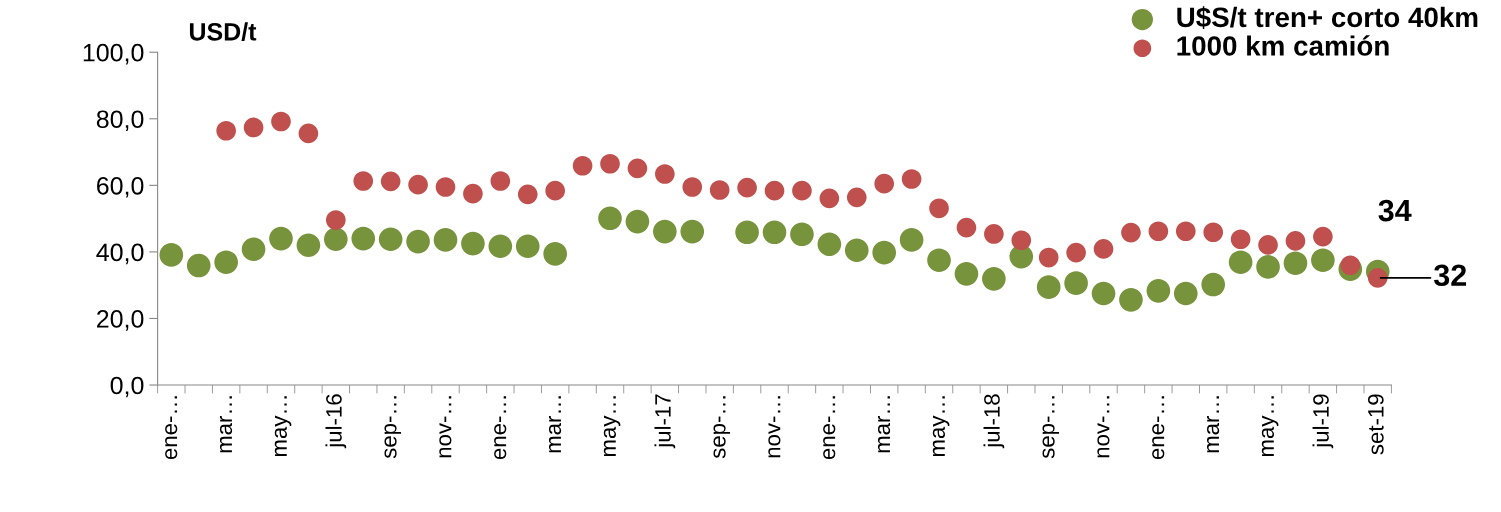 The width and height of the screenshot is (1501, 512). I want to click on legend-label: U$S/t tren+ corto 40km, so click(1327, 17).